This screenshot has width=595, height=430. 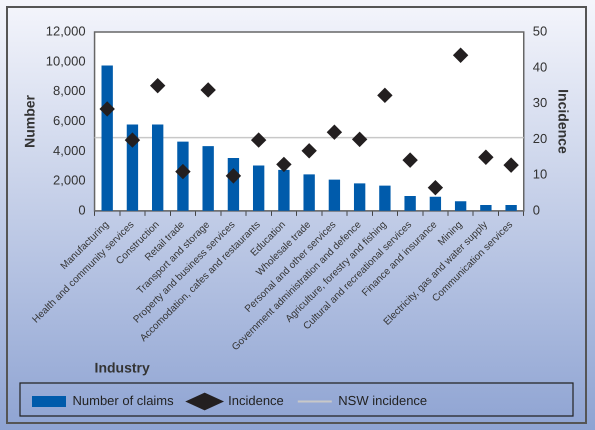 What do you see at coordinates (383, 400) in the screenshot?
I see `legend-label: NSW incidence` at bounding box center [383, 400].